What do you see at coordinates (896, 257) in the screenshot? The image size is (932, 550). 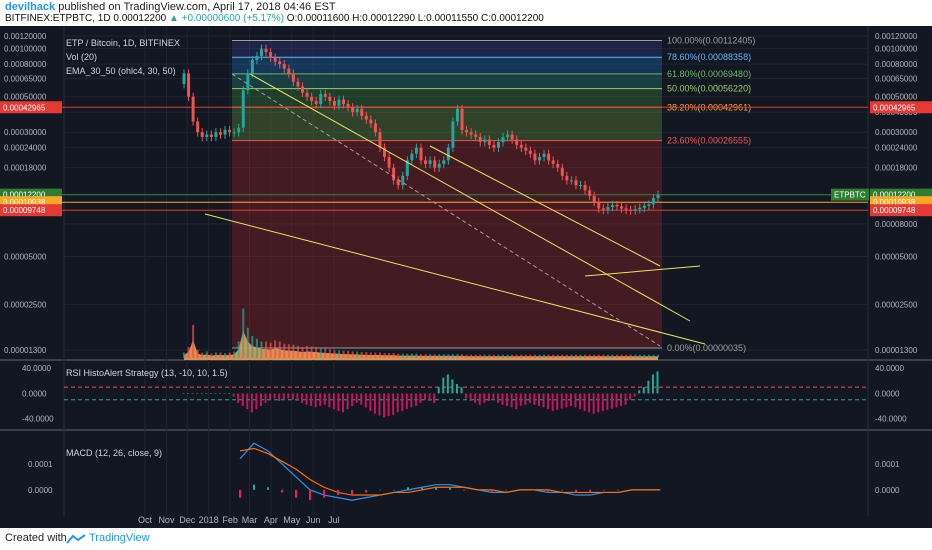 I see `price-axis-tick-label: 0.00005000` at bounding box center [896, 257].